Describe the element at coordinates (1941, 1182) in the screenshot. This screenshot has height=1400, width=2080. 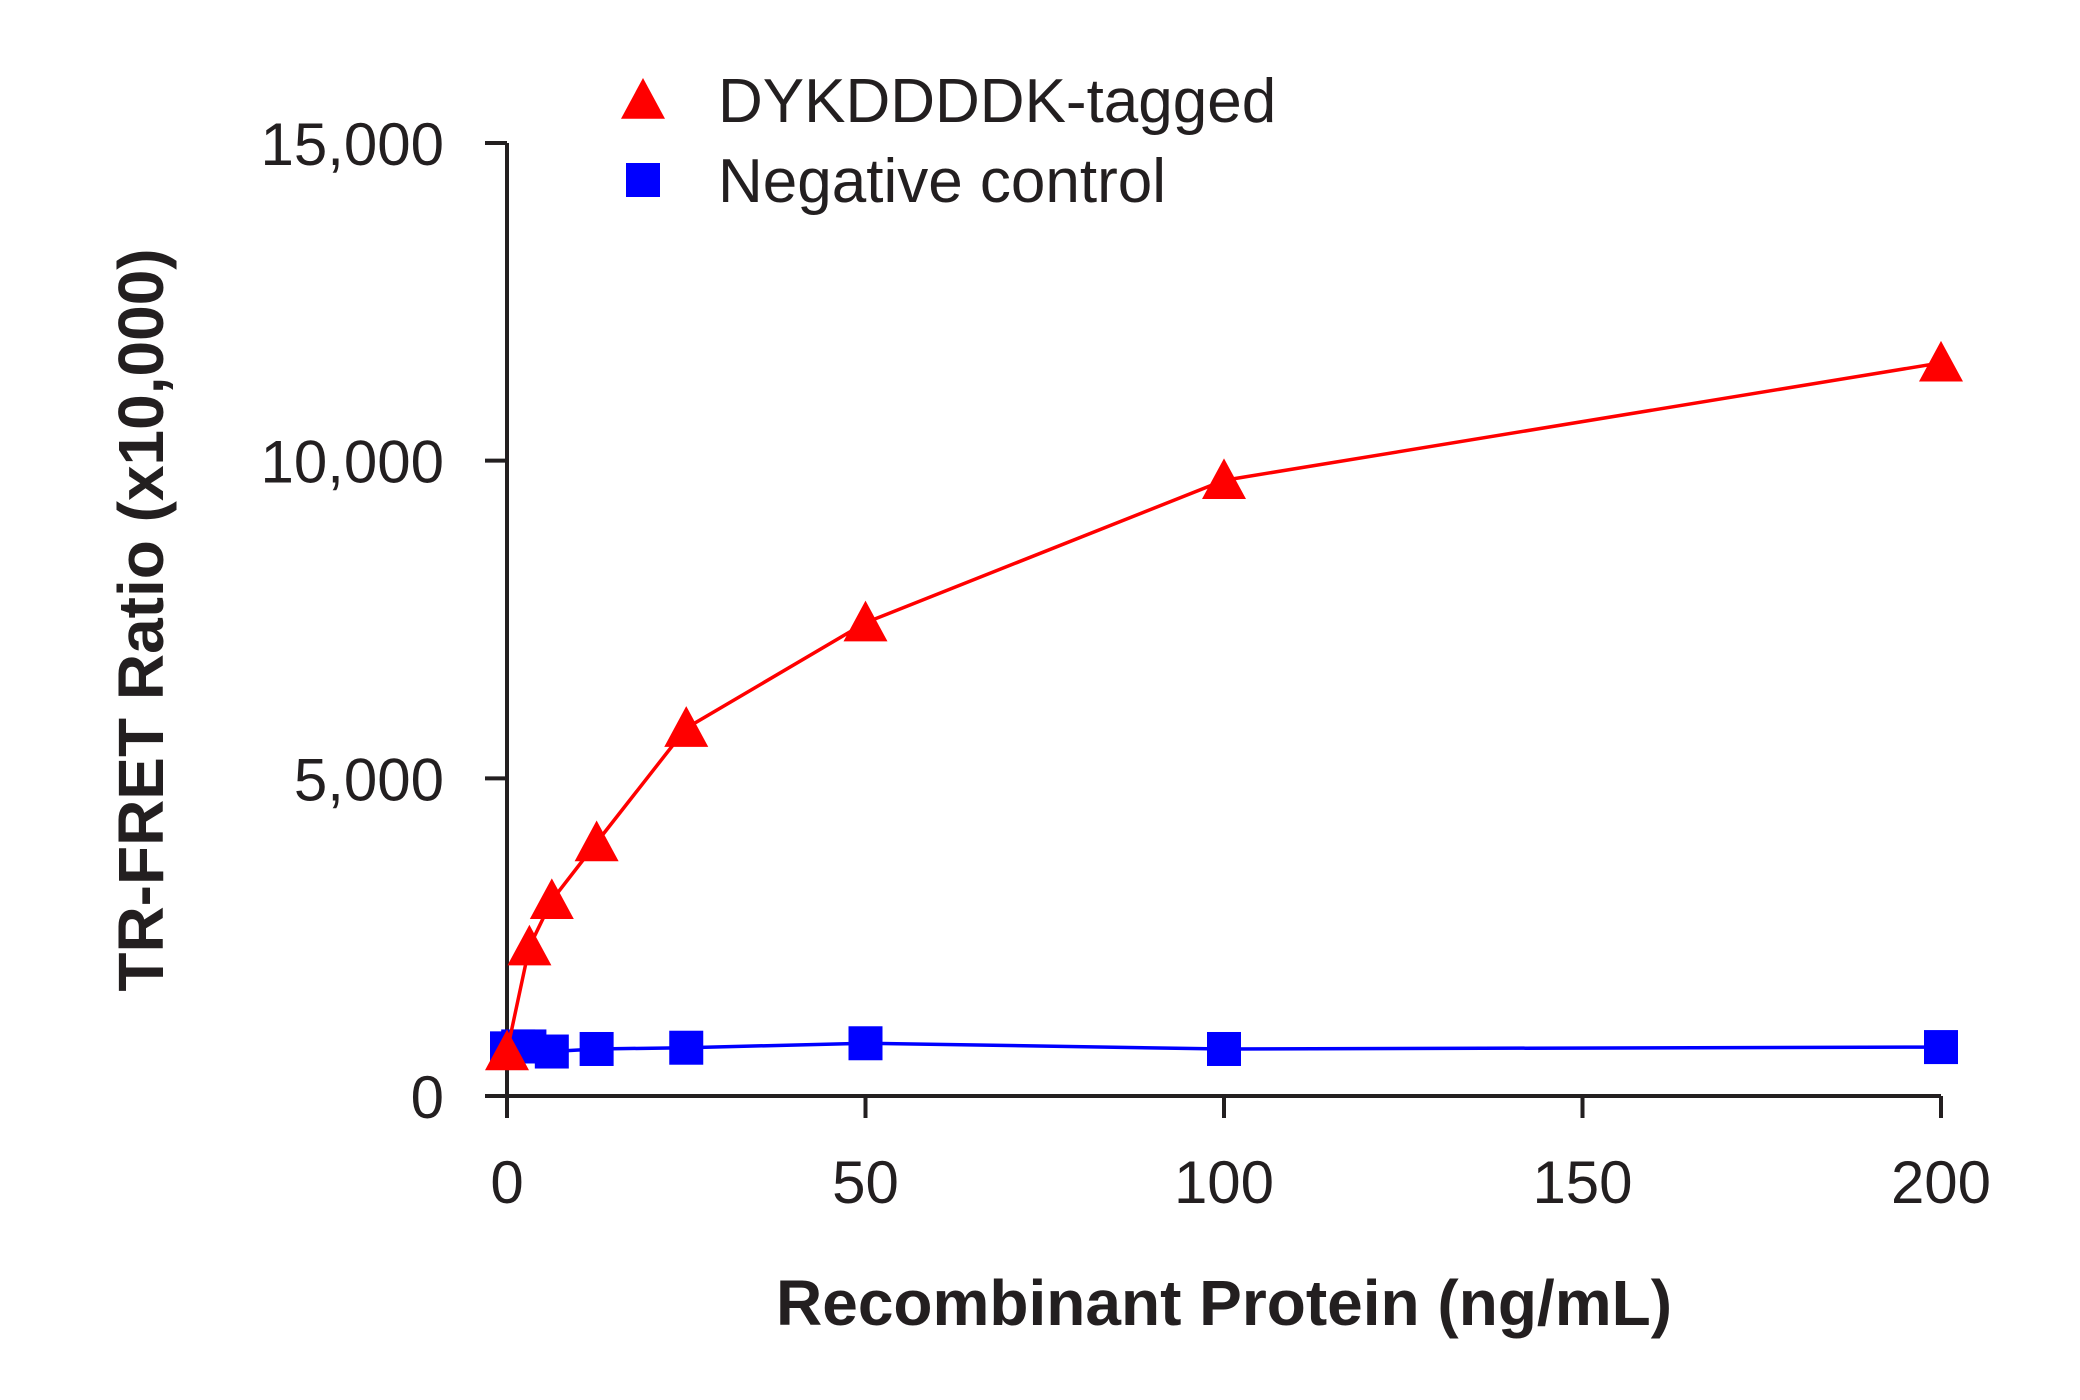
I see `x-tick-label: 200` at that location.